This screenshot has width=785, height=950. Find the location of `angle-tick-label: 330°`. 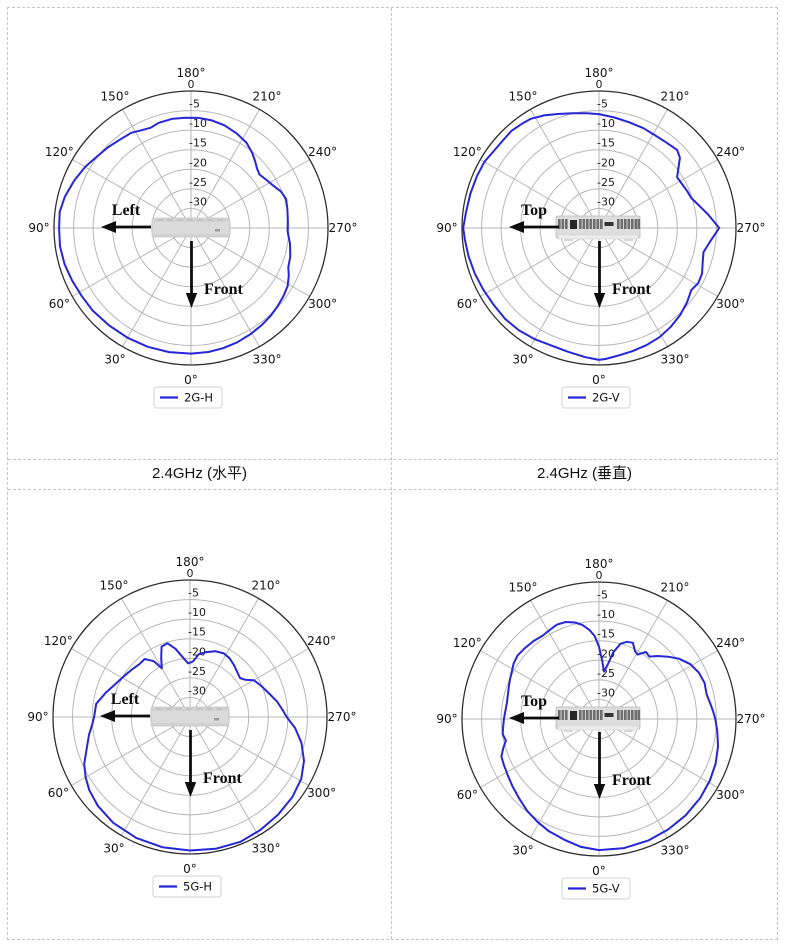

angle-tick-label: 330° is located at coordinates (675, 360).